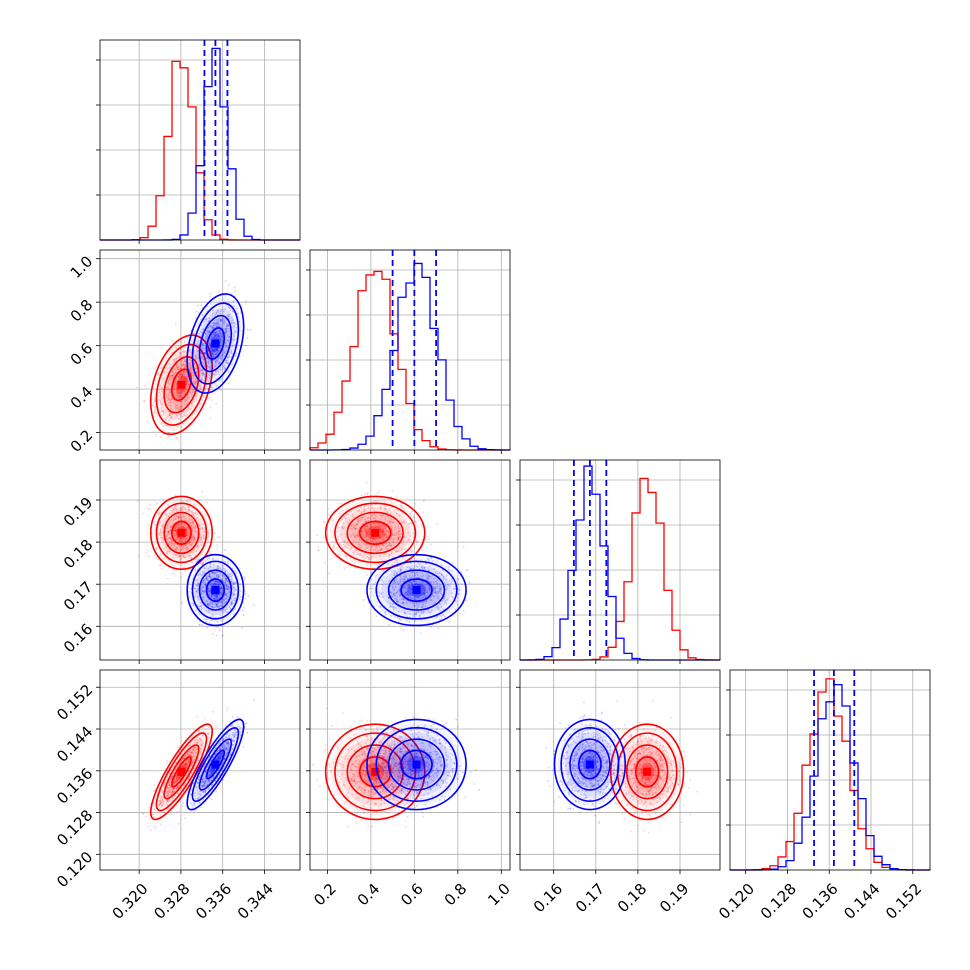 This screenshot has height=970, width=970. What do you see at coordinates (215, 590) in the screenshot?
I see `contour-level` at bounding box center [215, 590].